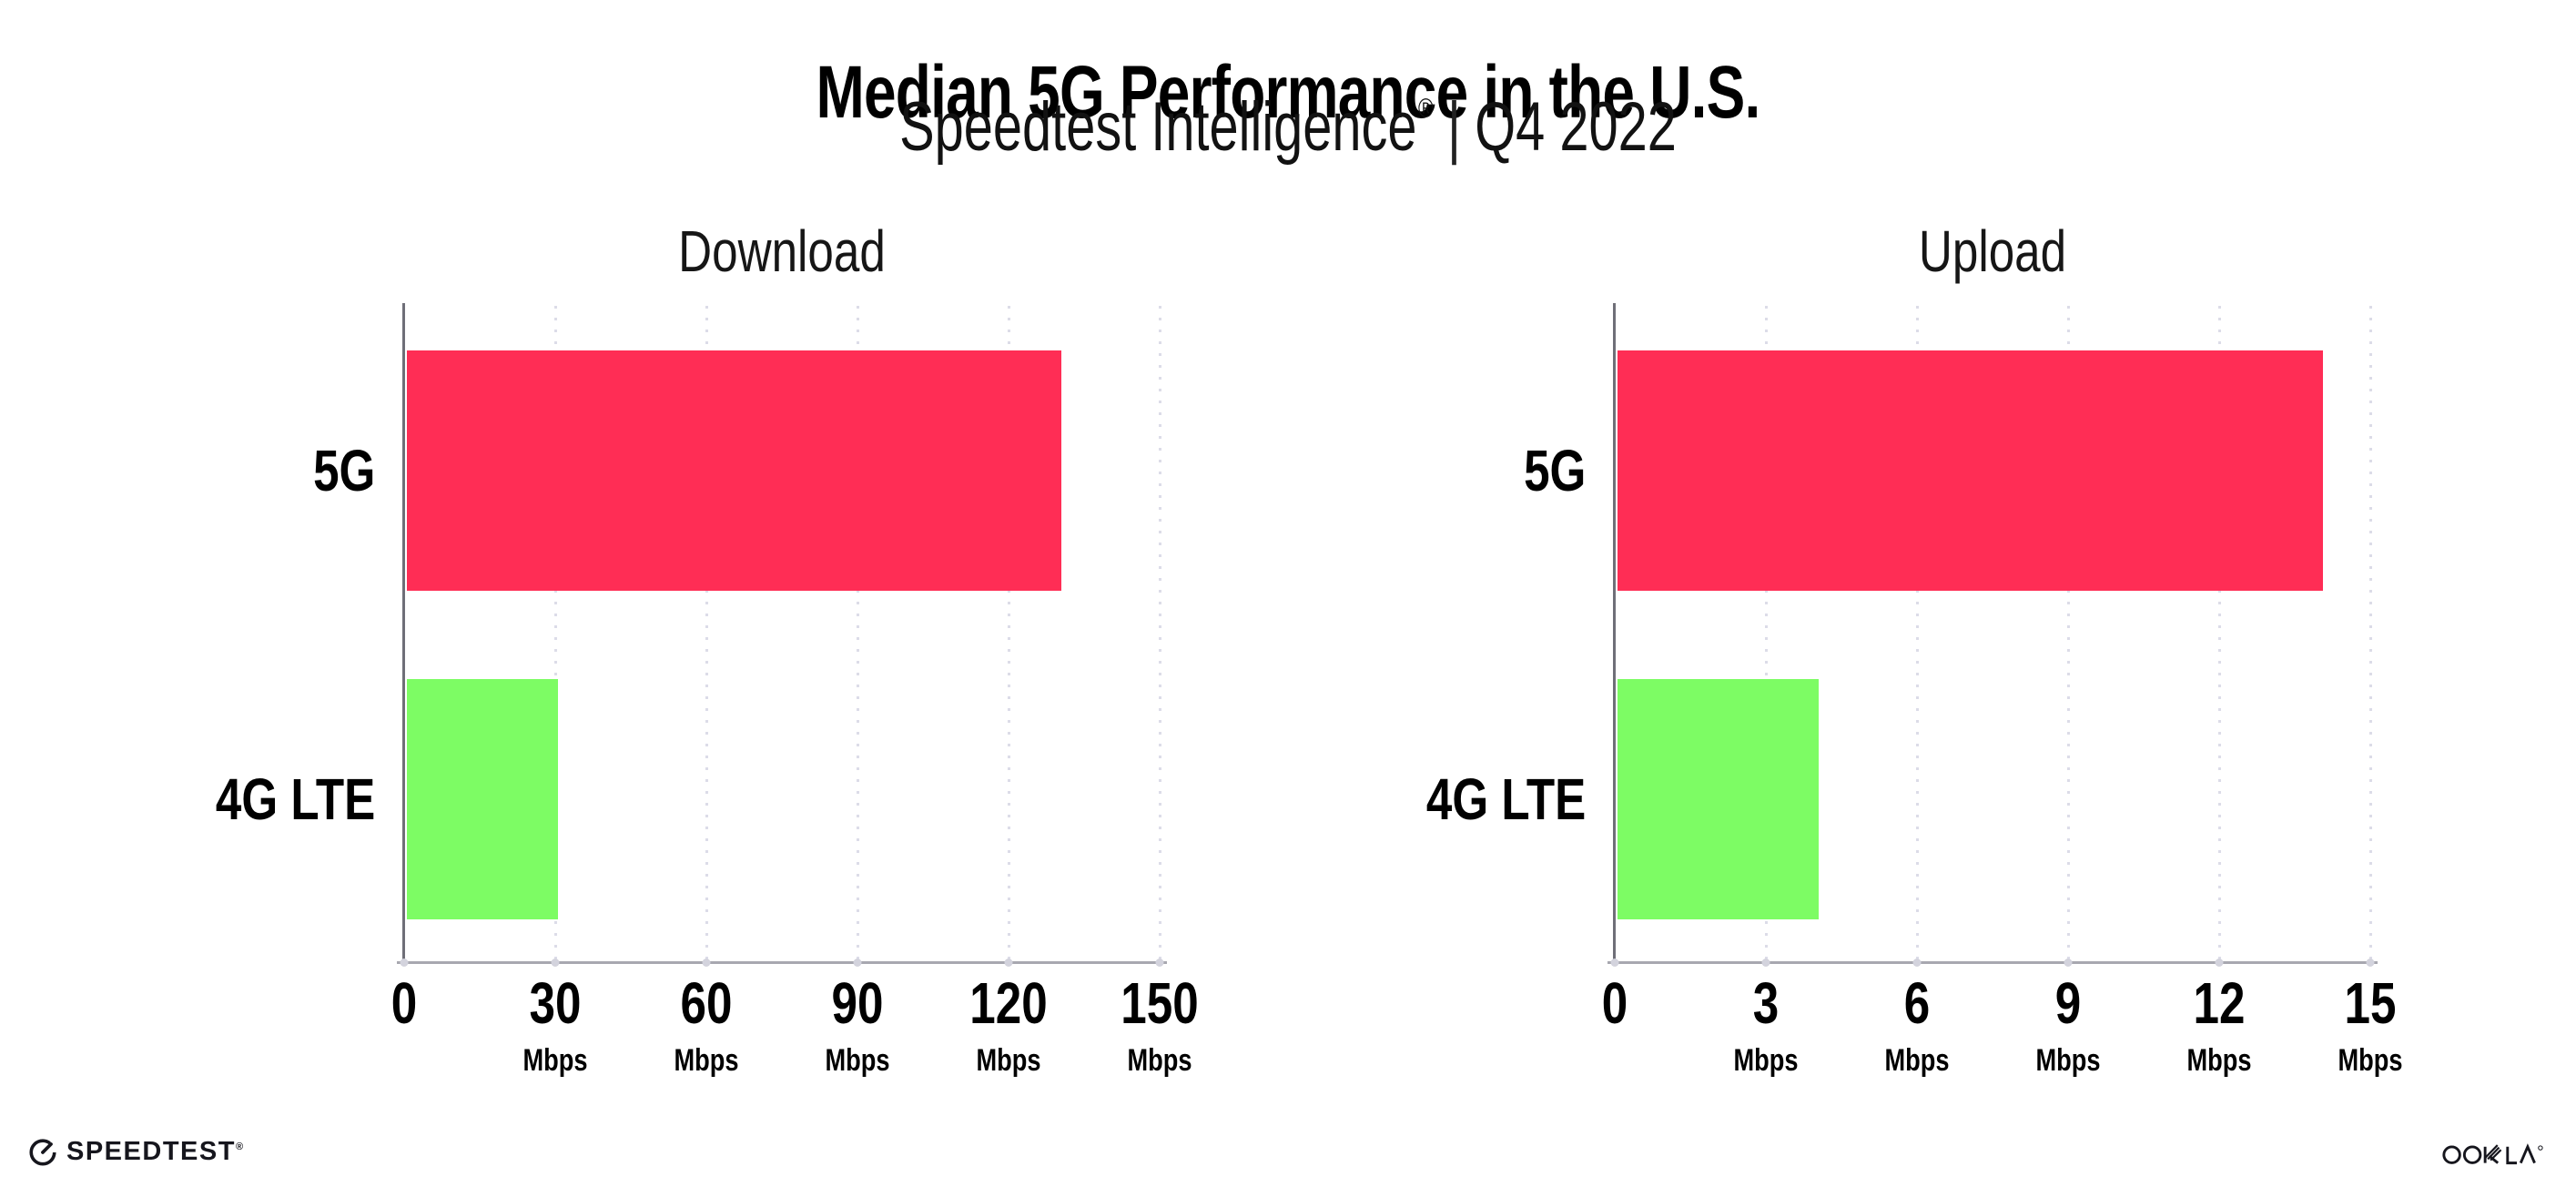  I want to click on subtitle-period: Q4 2022, so click(1576, 127).